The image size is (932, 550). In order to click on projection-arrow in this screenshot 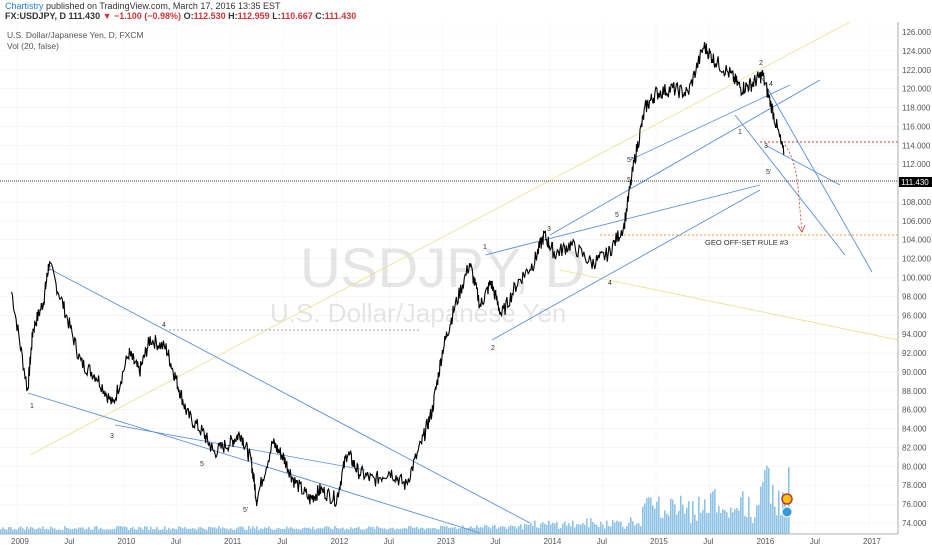, I will do `click(793, 187)`.